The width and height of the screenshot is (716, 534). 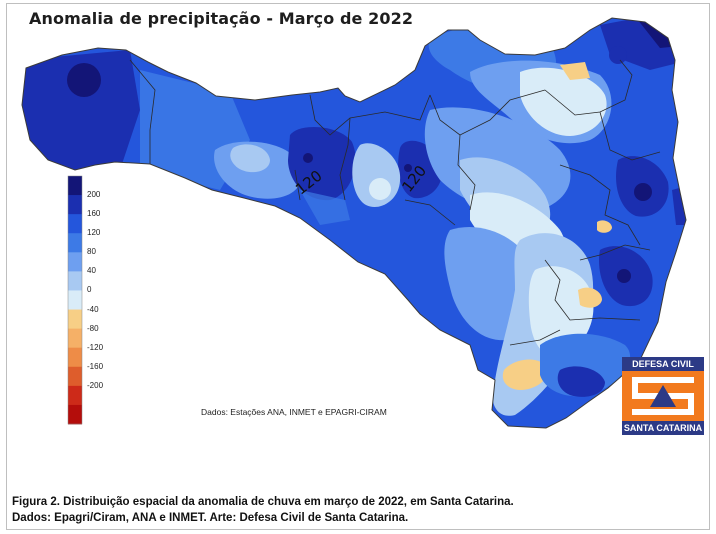 I want to click on logo-emblem-icon, so click(x=663, y=396).